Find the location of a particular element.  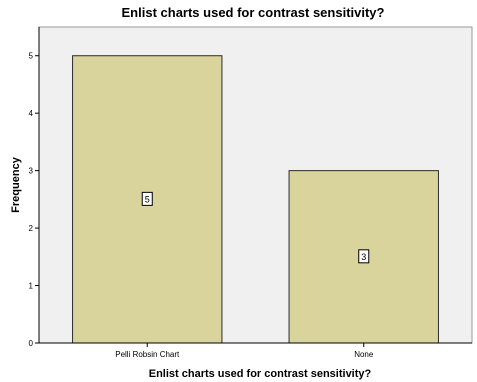

y-tick-label: 5 is located at coordinates (31, 56).